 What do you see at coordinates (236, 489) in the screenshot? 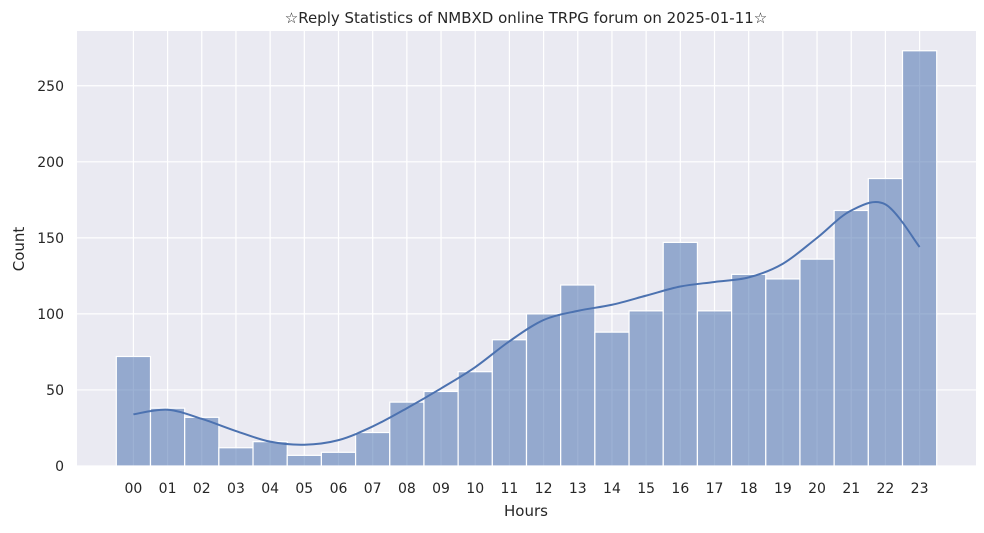
I see `x-tick-label: 03` at bounding box center [236, 489].